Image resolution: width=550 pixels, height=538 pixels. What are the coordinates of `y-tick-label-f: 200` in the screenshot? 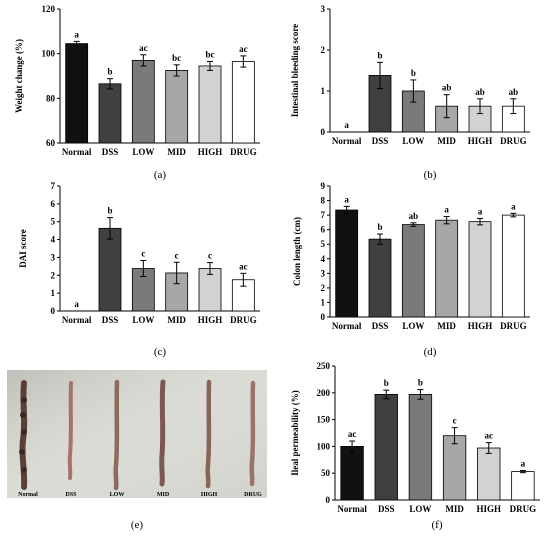 It's located at (324, 393).